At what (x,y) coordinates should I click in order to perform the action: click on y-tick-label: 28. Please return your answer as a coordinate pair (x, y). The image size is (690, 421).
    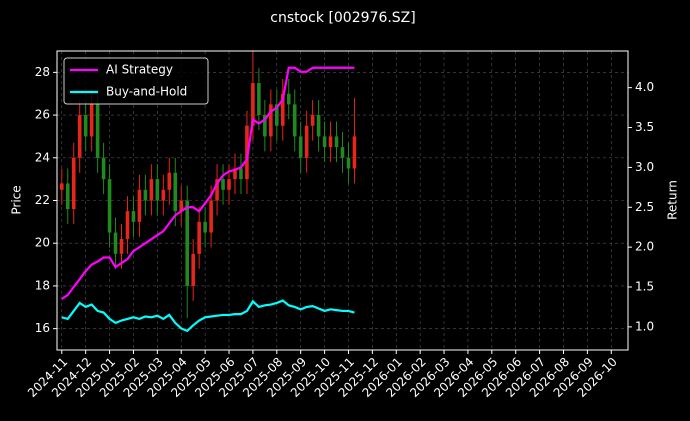
    Looking at the image, I should click on (42, 72).